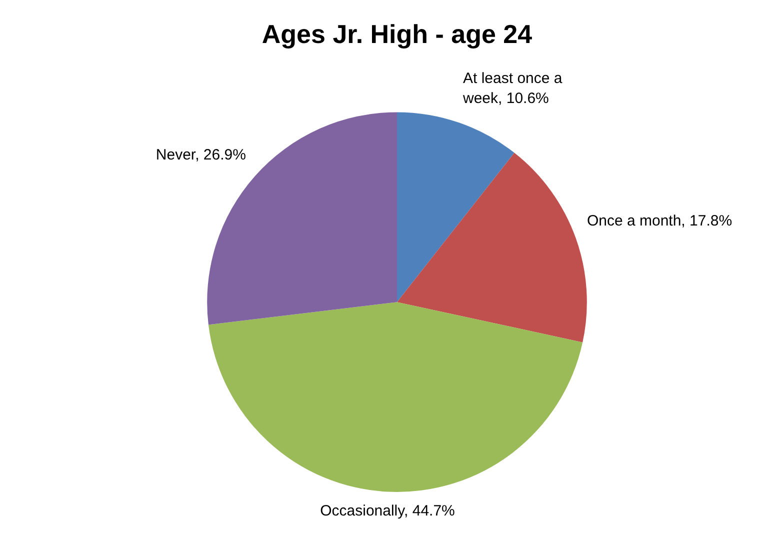 This screenshot has height=539, width=774. I want to click on slice-label: Once a month, 17.8%, so click(659, 221).